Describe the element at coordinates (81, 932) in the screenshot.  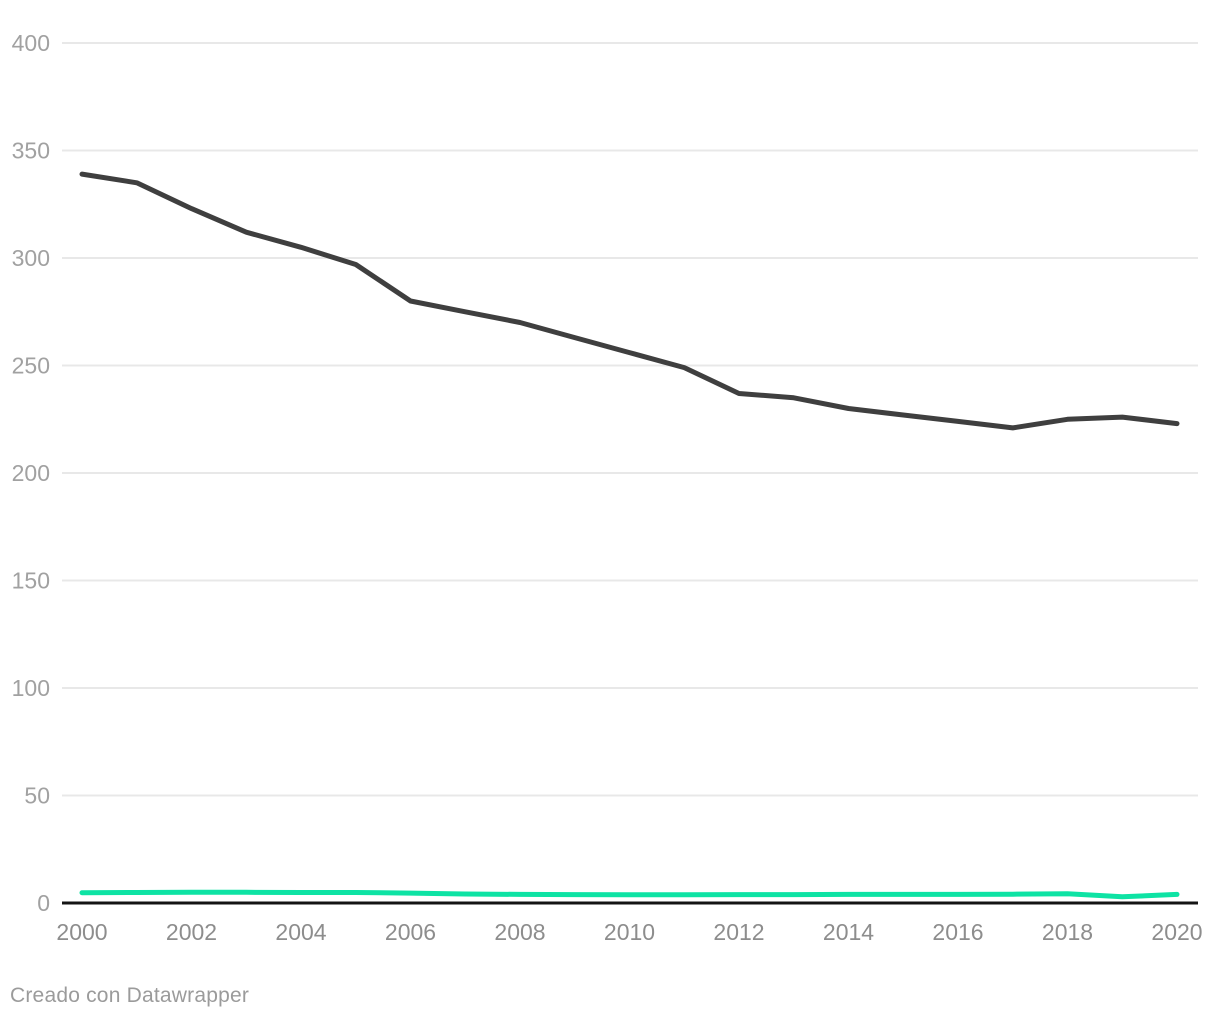
I see `x-tick-label-2000: 2000` at that location.